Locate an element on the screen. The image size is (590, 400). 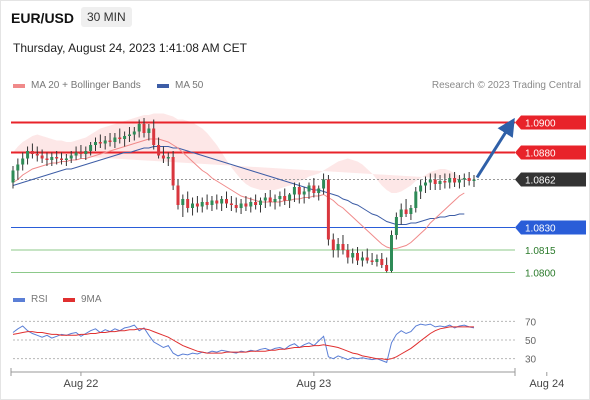
price-tag-label: 1.0900 is located at coordinates (540, 124).